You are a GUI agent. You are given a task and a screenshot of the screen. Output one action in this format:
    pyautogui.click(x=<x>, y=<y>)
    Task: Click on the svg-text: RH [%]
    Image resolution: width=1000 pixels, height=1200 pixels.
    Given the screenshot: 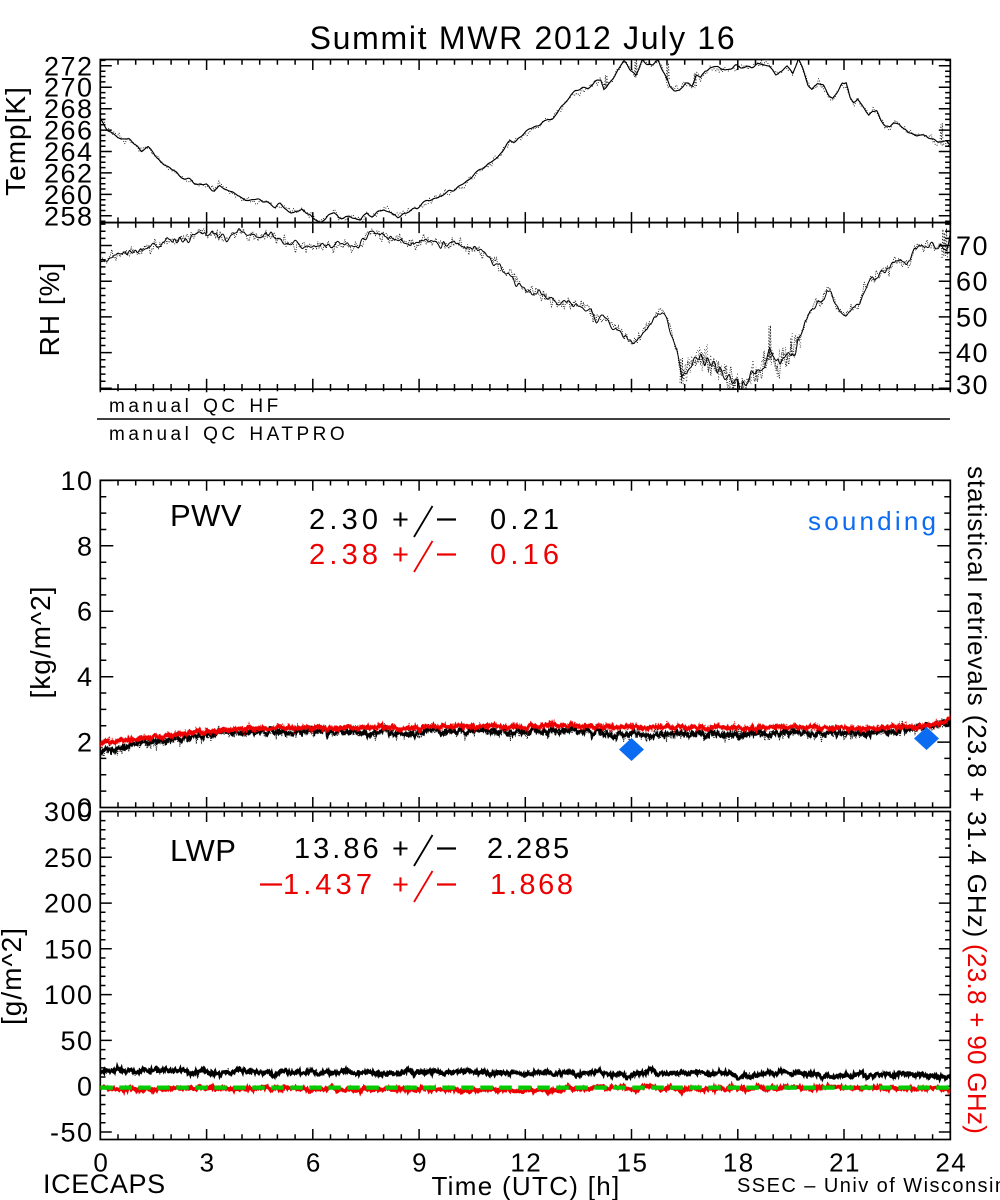 What is the action you would take?
    pyautogui.click(x=49, y=309)
    